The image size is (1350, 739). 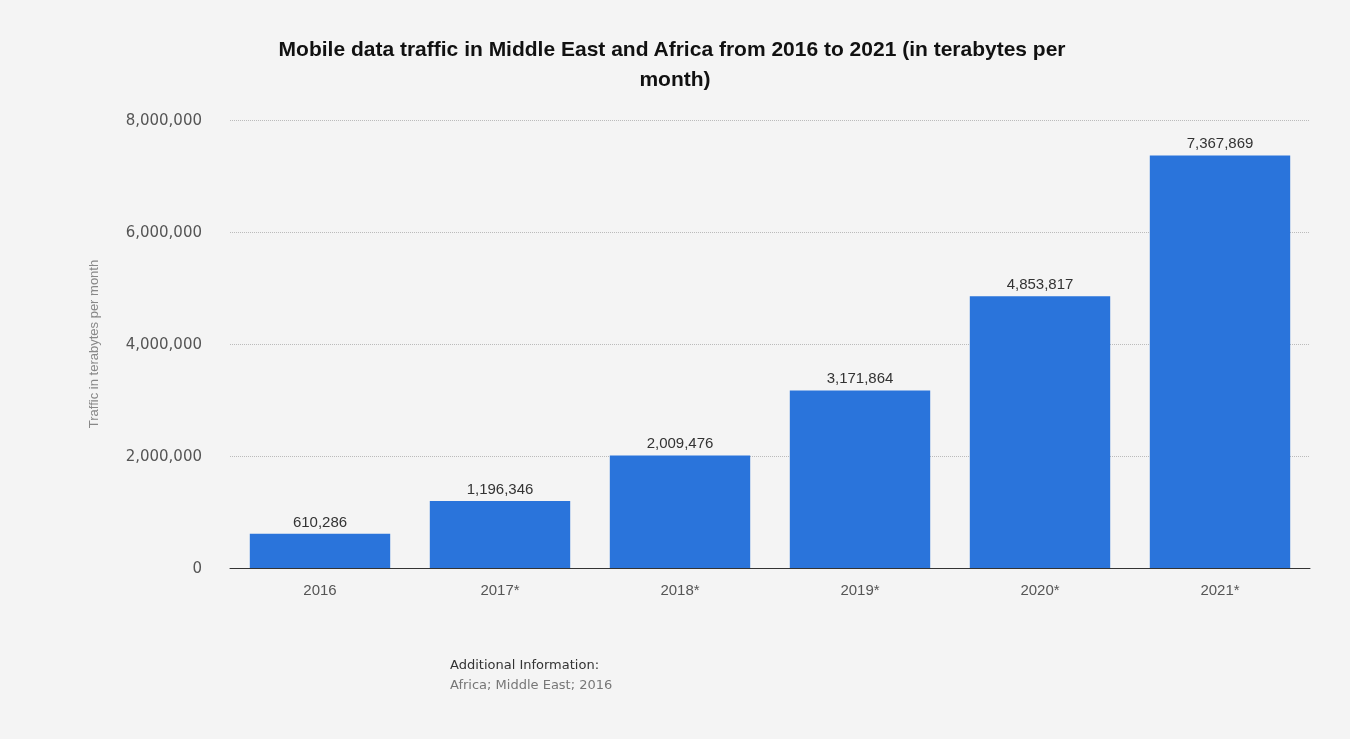 I want to click on x-tick-label: 2021*, so click(x=1220, y=589).